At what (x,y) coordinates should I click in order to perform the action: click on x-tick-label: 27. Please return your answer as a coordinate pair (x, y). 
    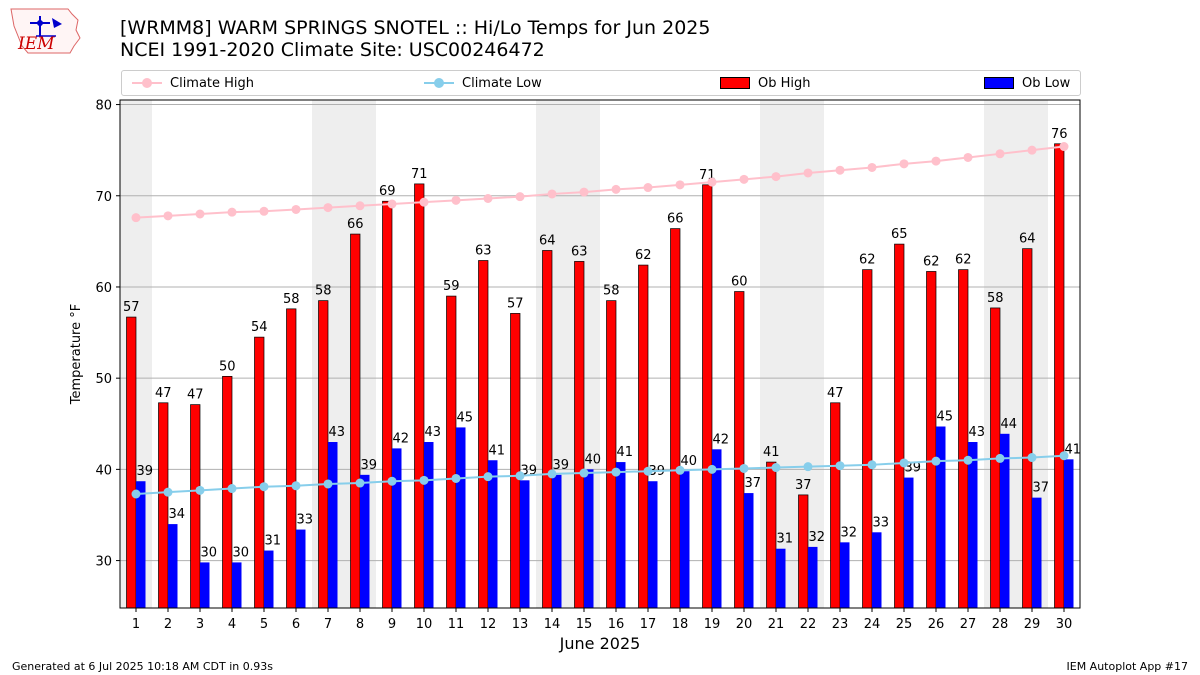
    Looking at the image, I should click on (968, 624).